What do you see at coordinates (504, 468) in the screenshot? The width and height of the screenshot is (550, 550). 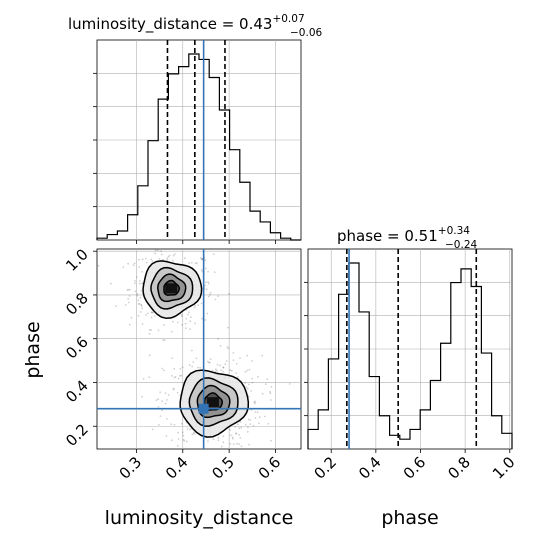 I see `phase-tick-label: 1.0` at bounding box center [504, 468].